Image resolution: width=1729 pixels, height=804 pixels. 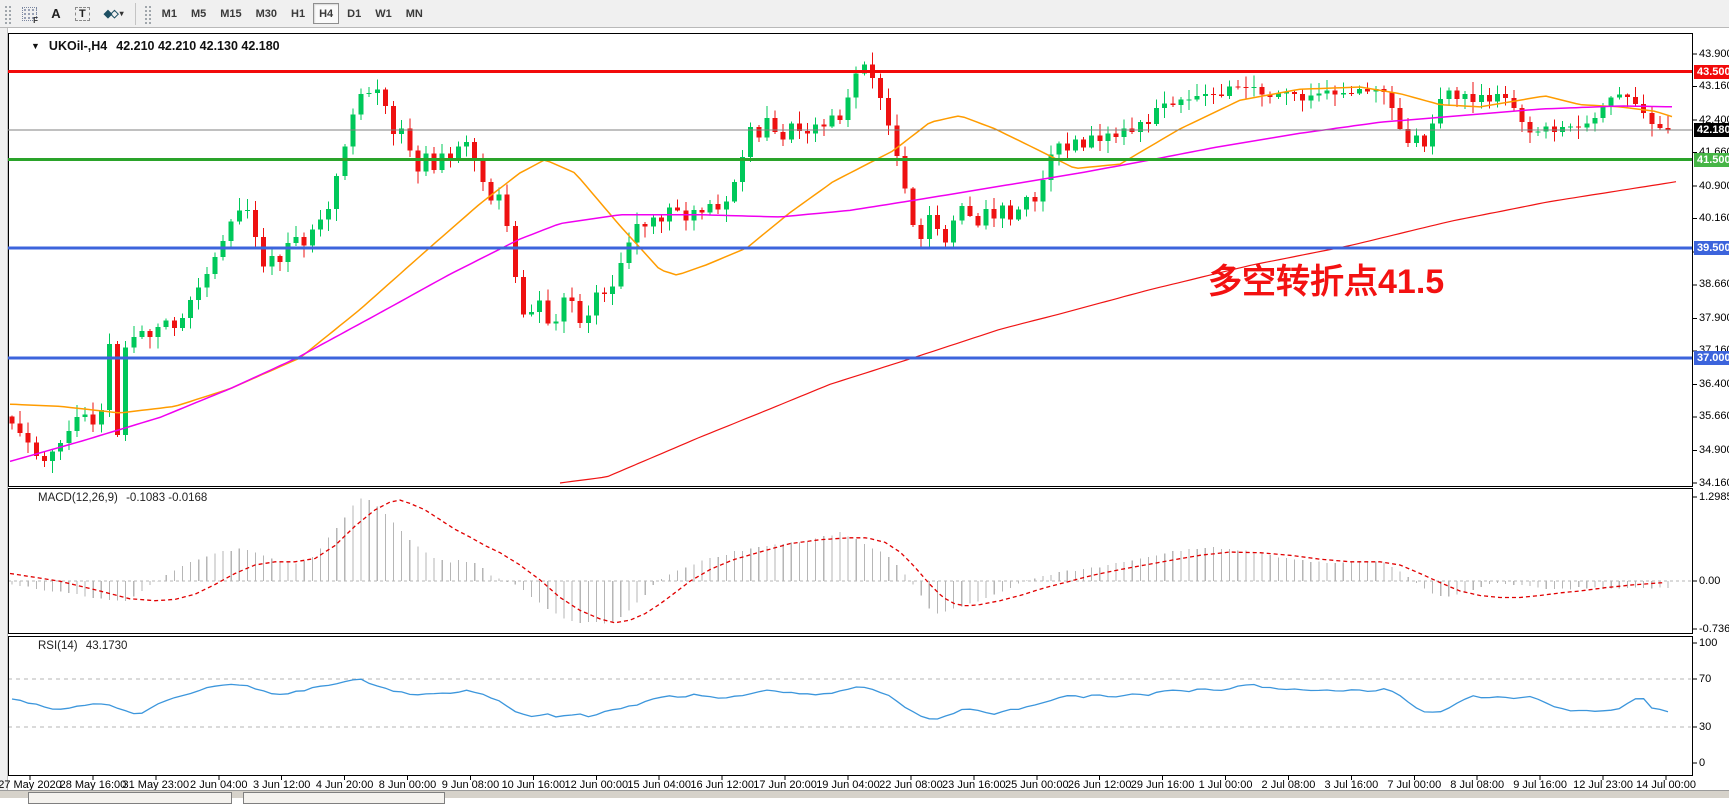 What do you see at coordinates (147, 13) in the screenshot?
I see `timeframe-toolbar-grip` at bounding box center [147, 13].